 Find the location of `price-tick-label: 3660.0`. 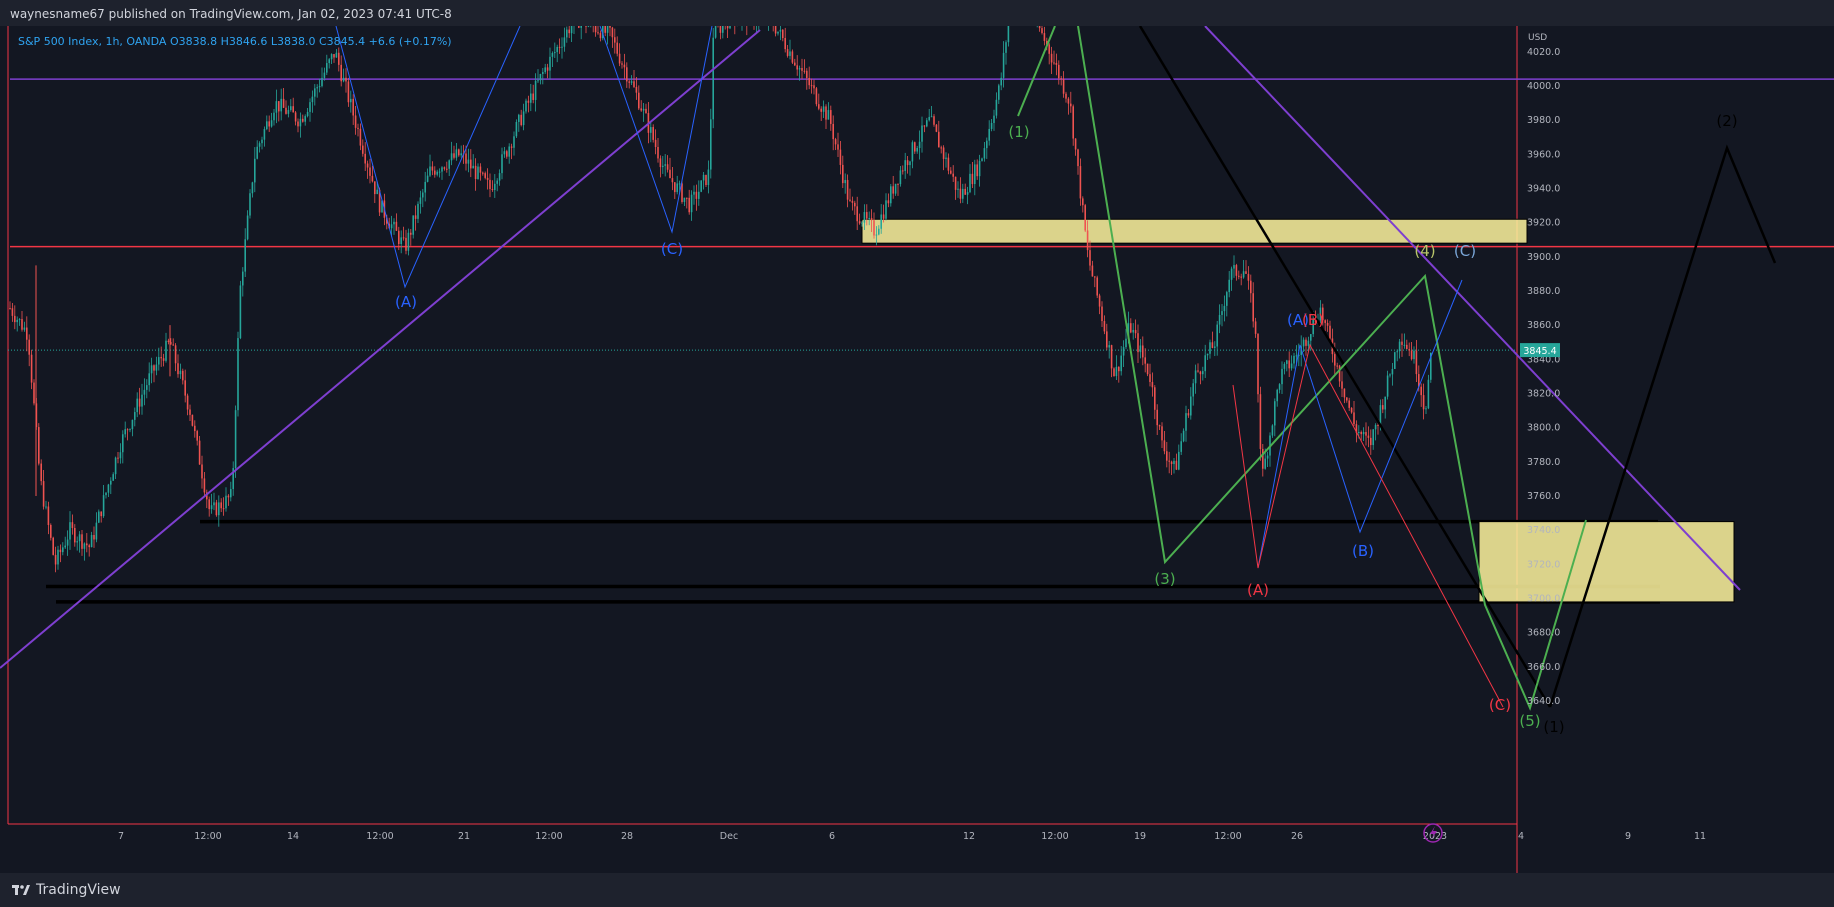

price-tick-label: 3660.0 is located at coordinates (1543, 667).